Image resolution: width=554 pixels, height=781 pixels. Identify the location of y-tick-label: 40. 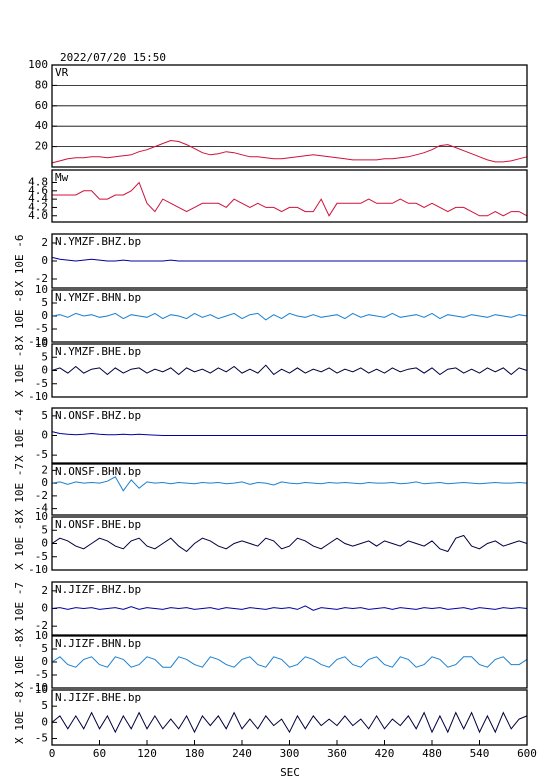
(41, 125).